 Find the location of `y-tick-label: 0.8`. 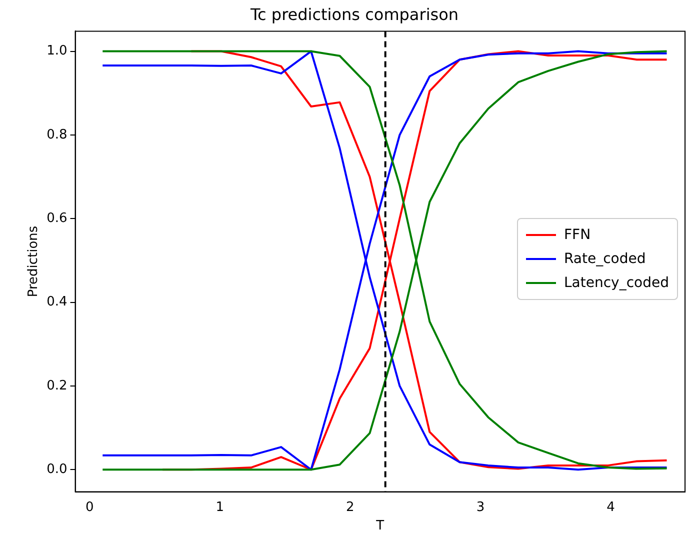

y-tick-label: 0.8 is located at coordinates (57, 134).